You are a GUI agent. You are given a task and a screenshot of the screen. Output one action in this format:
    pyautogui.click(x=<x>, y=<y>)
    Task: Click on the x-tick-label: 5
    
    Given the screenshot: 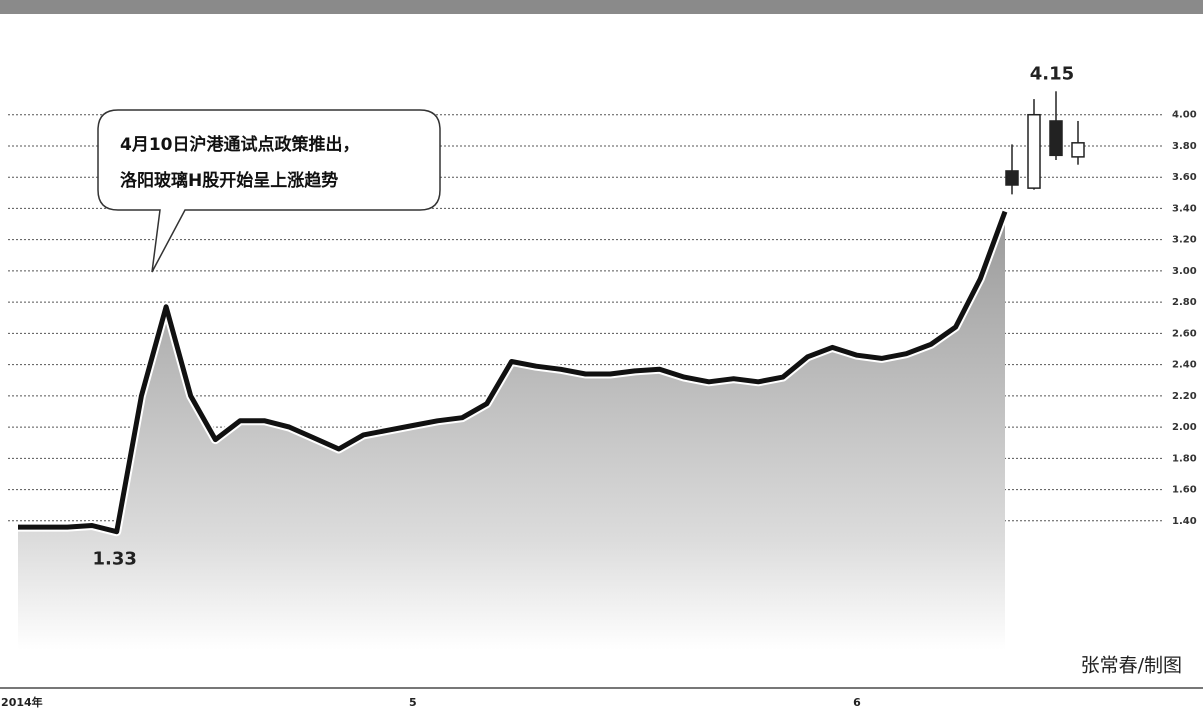 What is the action you would take?
    pyautogui.click(x=413, y=702)
    